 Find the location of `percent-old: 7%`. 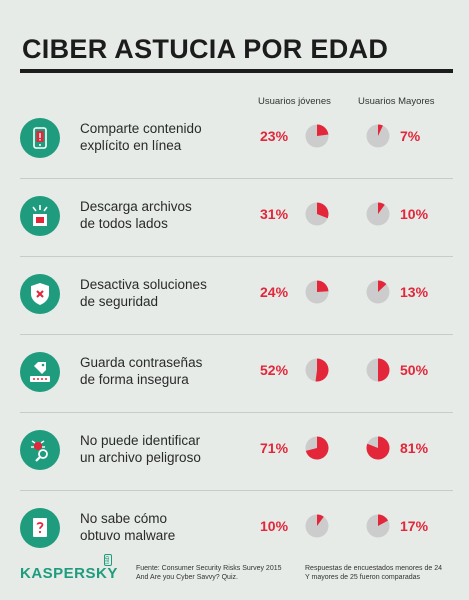

percent-old: 7% is located at coordinates (410, 136).